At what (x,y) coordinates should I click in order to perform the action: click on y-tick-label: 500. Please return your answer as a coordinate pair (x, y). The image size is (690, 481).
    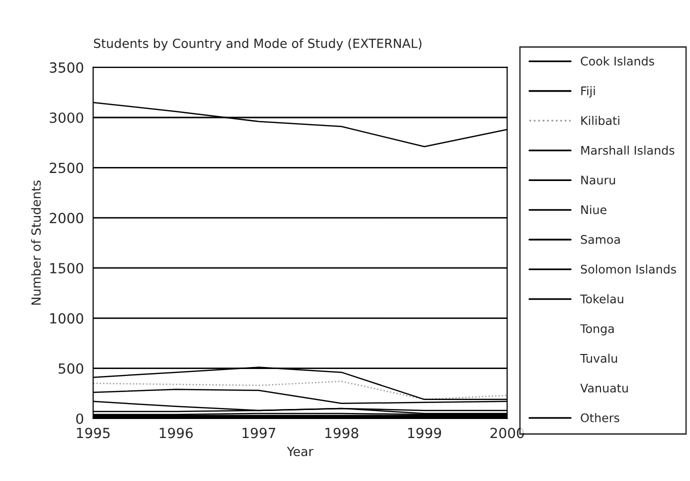
    Looking at the image, I should click on (71, 368).